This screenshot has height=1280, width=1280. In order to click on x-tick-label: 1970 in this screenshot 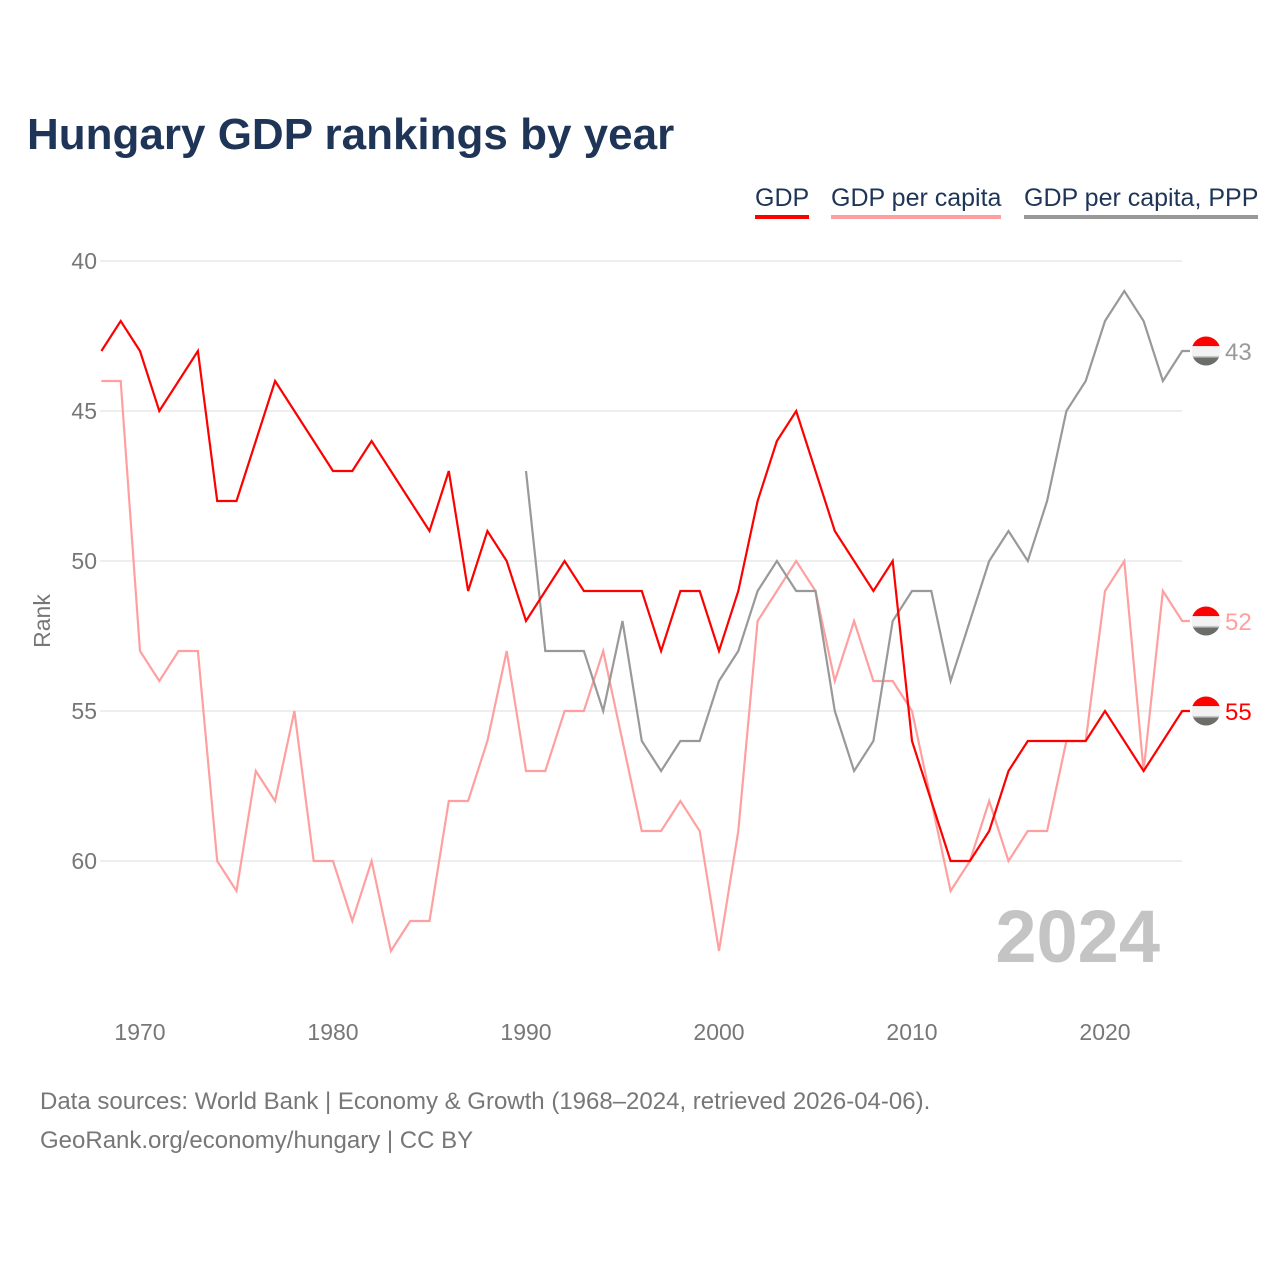, I will do `click(139, 1032)`.